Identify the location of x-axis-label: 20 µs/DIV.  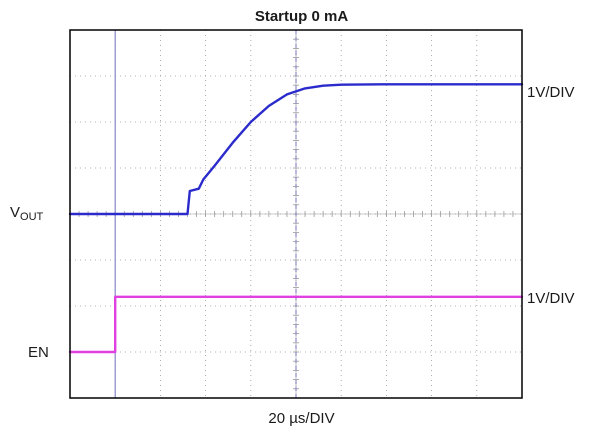
(301, 418).